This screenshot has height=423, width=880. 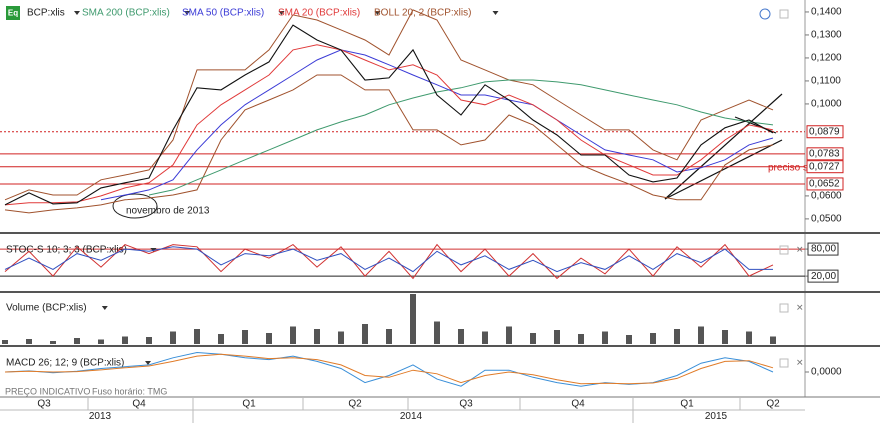 What do you see at coordinates (788, 168) in the screenshot?
I see `annotation: preciso s` at bounding box center [788, 168].